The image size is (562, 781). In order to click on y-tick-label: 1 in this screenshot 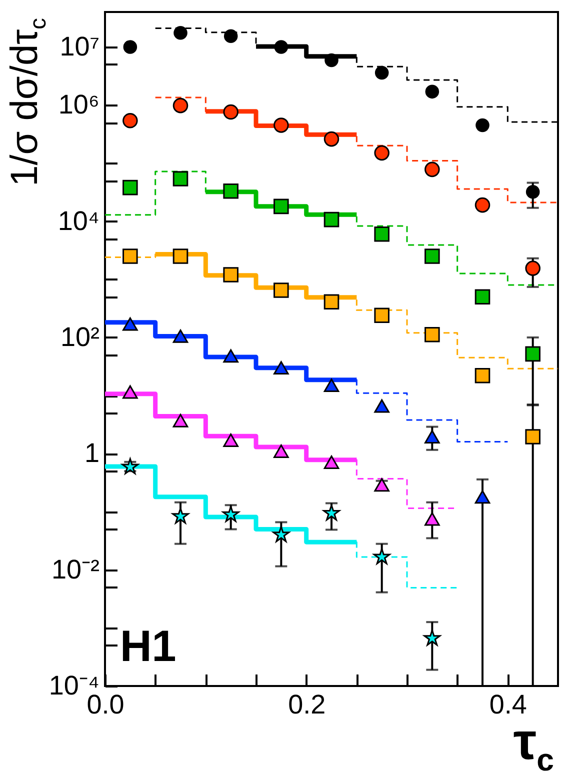, I will do `click(92, 453)`.